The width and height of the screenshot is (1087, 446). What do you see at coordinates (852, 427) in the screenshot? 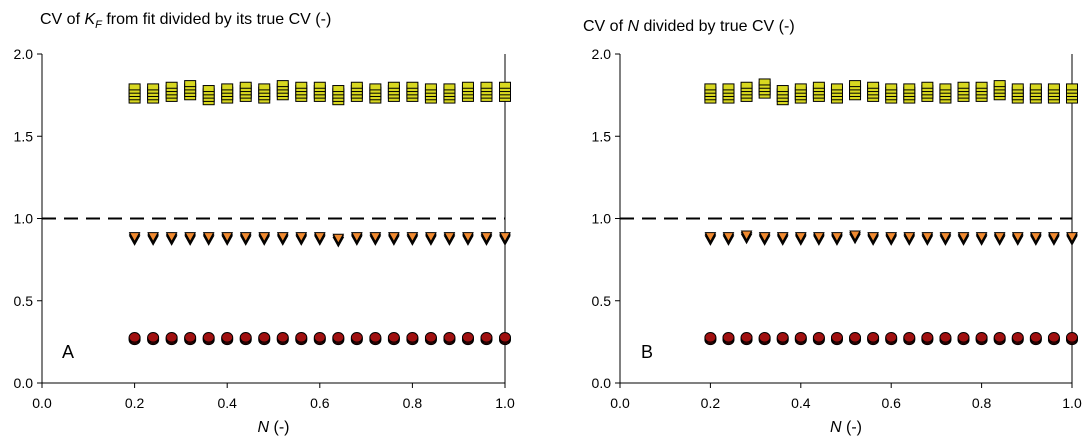
I see `x-axis-label-b-part-1: (-)` at bounding box center [852, 427].